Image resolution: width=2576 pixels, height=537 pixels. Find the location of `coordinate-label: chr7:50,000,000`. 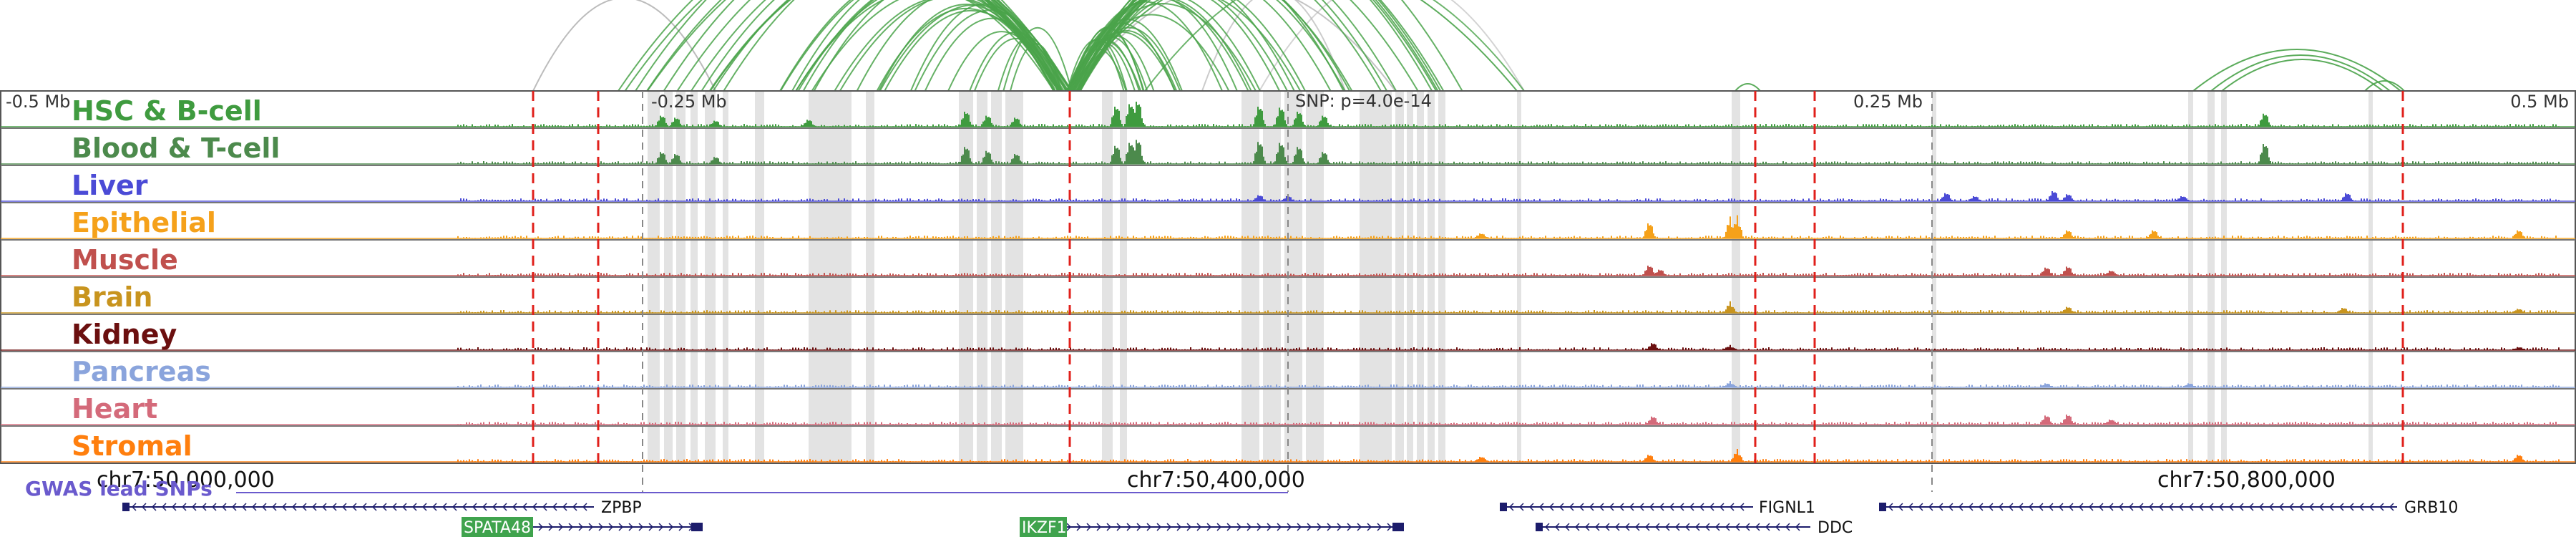

coordinate-label: chr7:50,000,000 is located at coordinates (186, 480).